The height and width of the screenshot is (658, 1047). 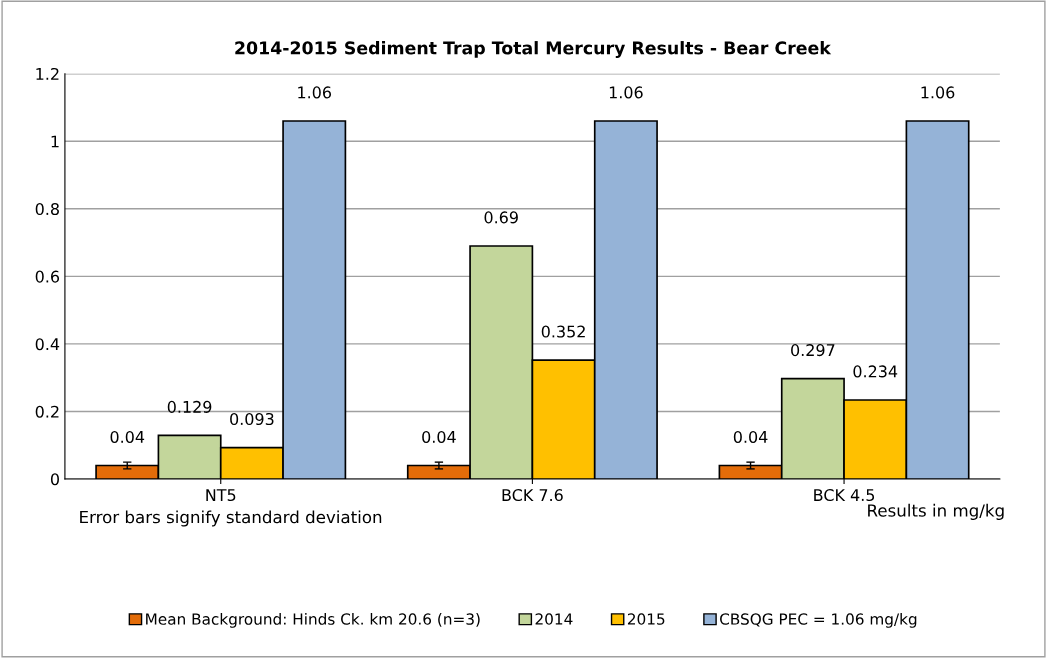 I want to click on data-label: 0.352, so click(x=563, y=331).